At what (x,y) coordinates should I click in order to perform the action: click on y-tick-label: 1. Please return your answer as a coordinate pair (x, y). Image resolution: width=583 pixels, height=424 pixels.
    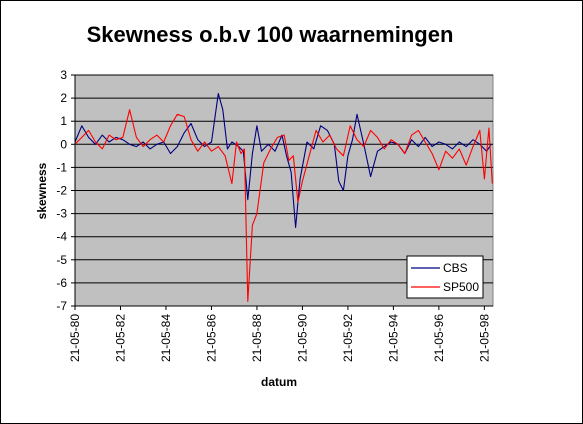
    Looking at the image, I should click on (63, 121).